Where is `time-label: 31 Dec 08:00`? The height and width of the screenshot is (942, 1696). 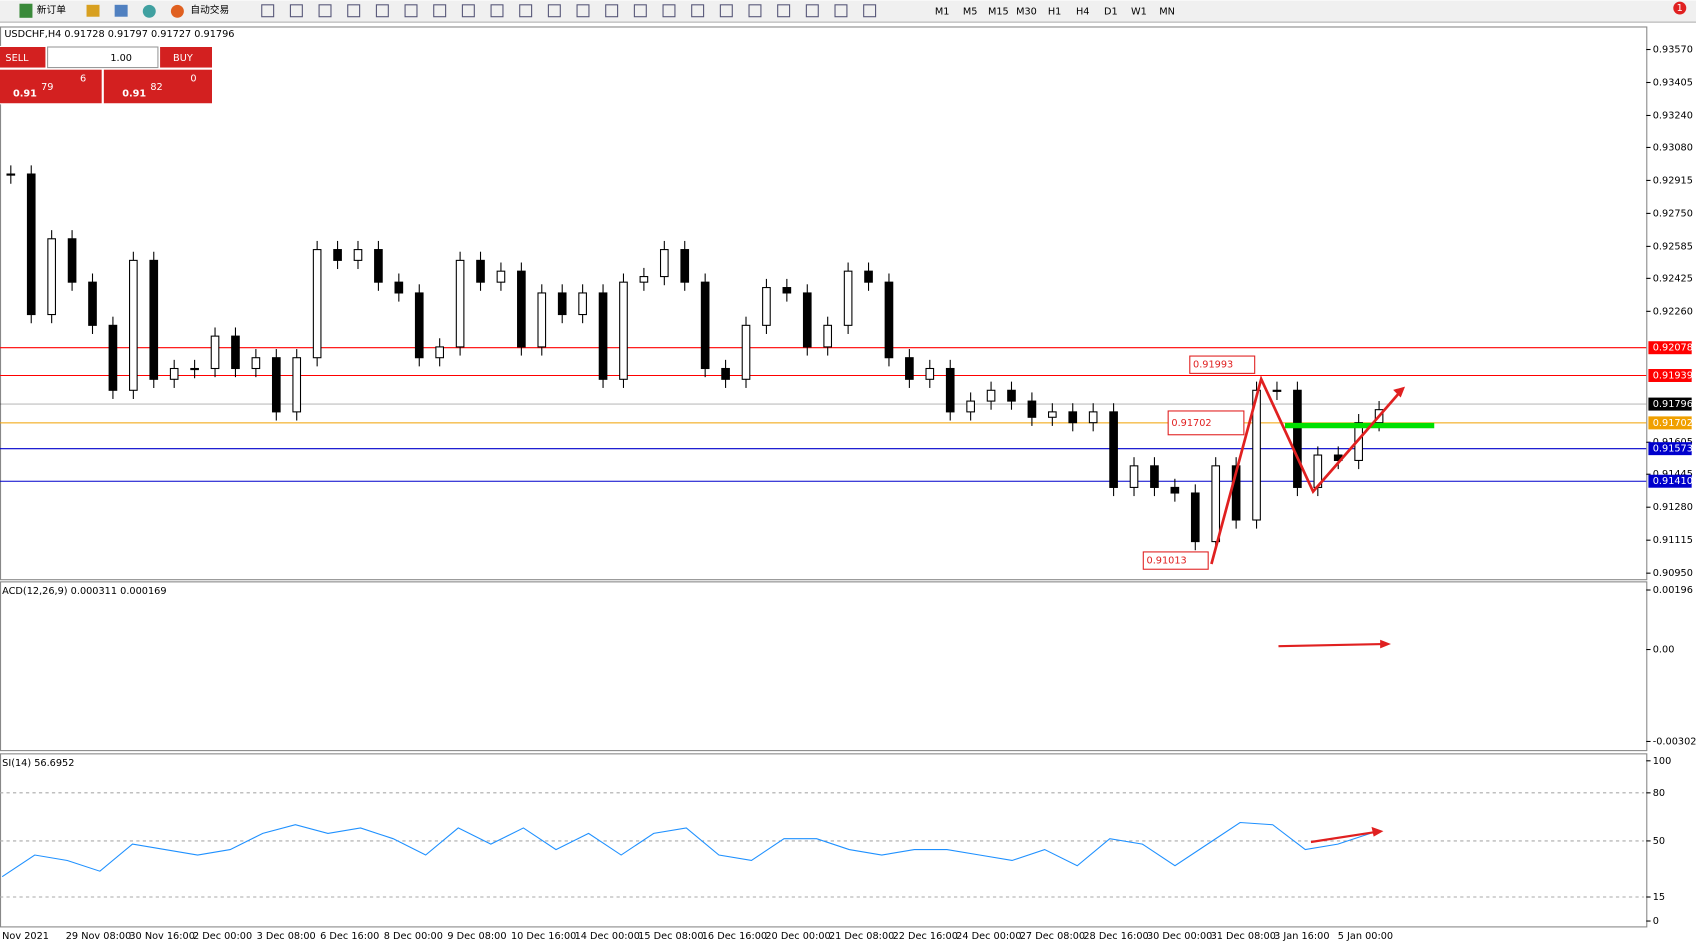 time-label: 31 Dec 08:00 is located at coordinates (1243, 936).